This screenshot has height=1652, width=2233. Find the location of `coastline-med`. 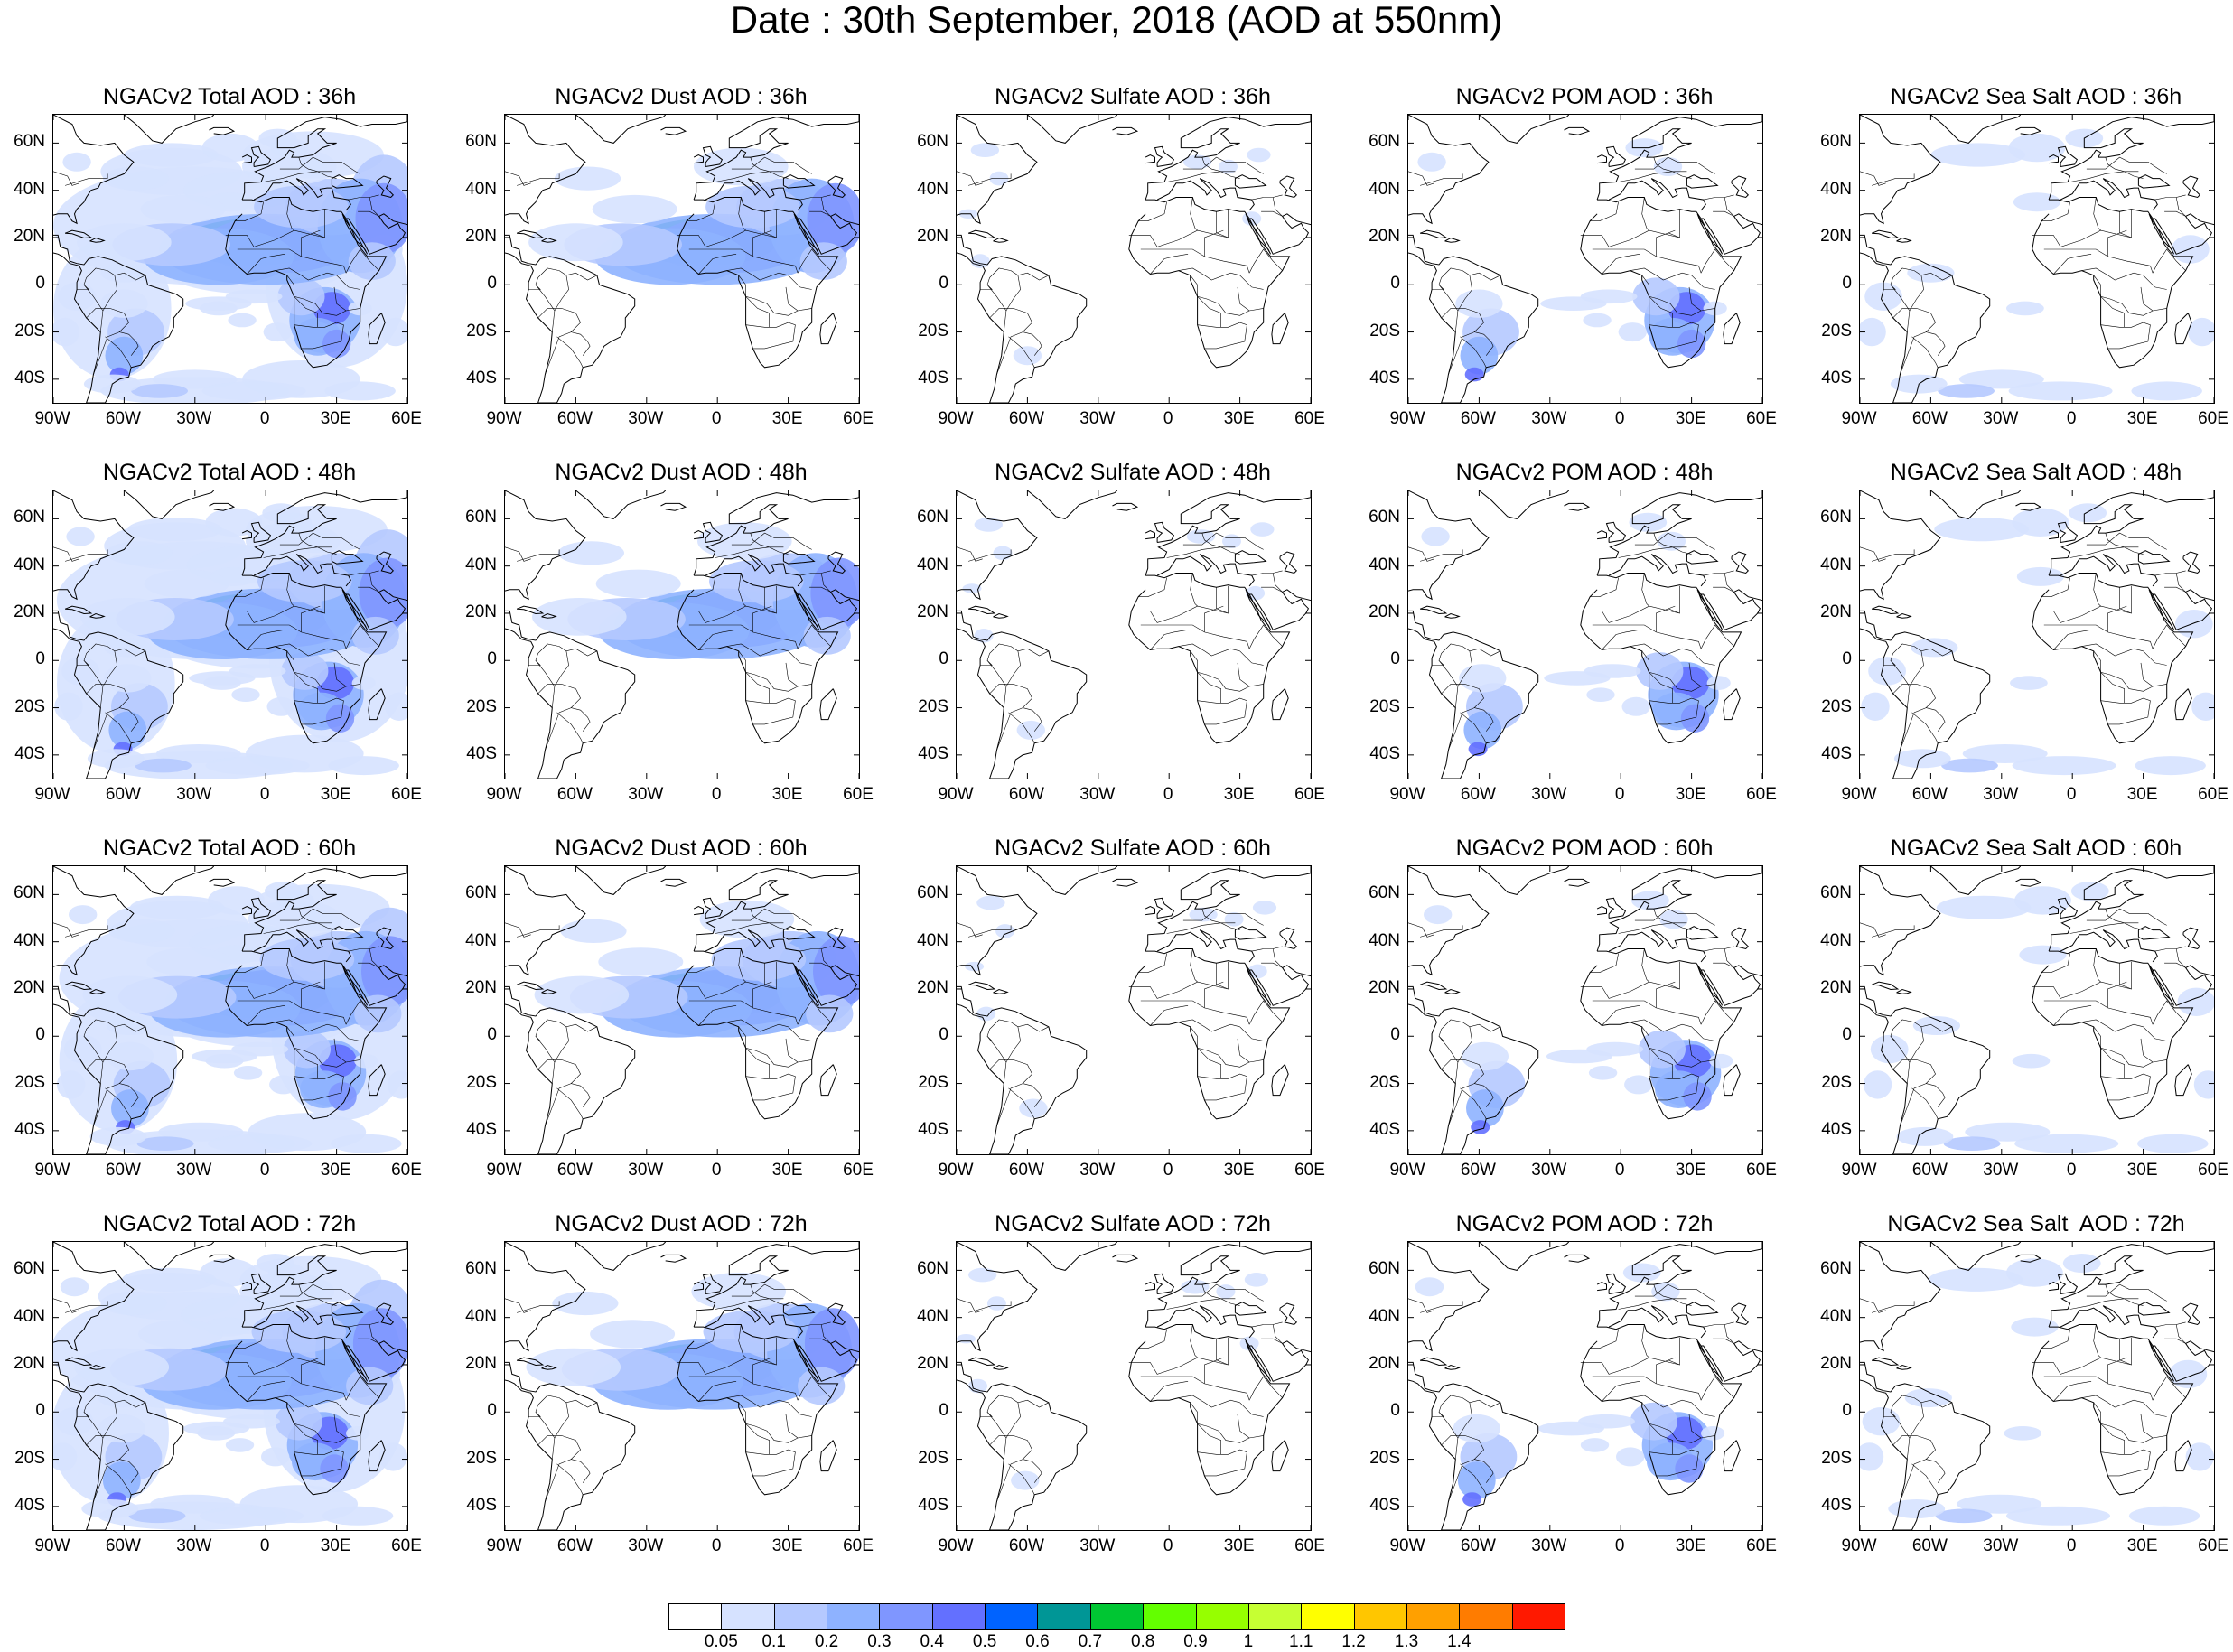

coastline-med is located at coordinates (1205, 1322).